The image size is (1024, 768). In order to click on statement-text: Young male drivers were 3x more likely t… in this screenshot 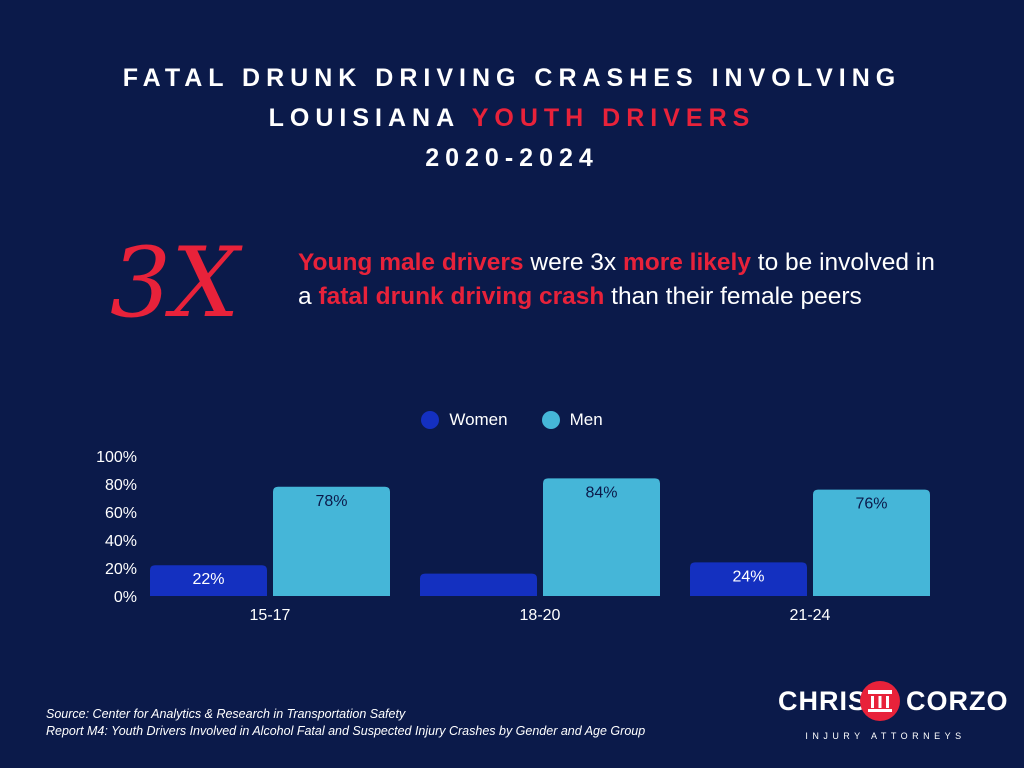, I will do `click(623, 280)`.